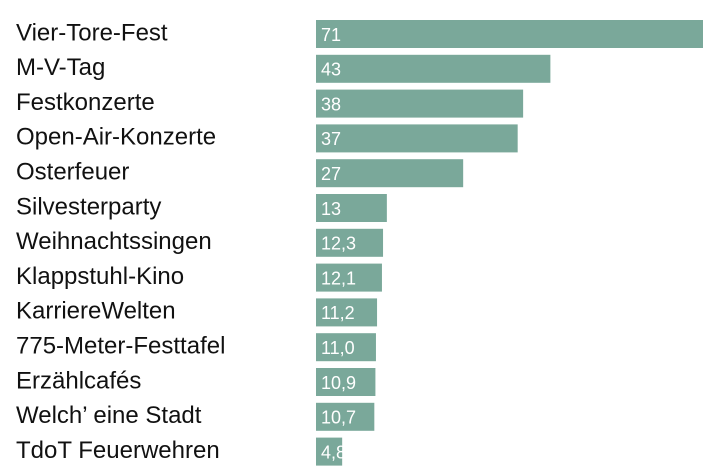 This screenshot has height=469, width=710. What do you see at coordinates (120, 346) in the screenshot?
I see `category-label: 775-Meter-Festtafel` at bounding box center [120, 346].